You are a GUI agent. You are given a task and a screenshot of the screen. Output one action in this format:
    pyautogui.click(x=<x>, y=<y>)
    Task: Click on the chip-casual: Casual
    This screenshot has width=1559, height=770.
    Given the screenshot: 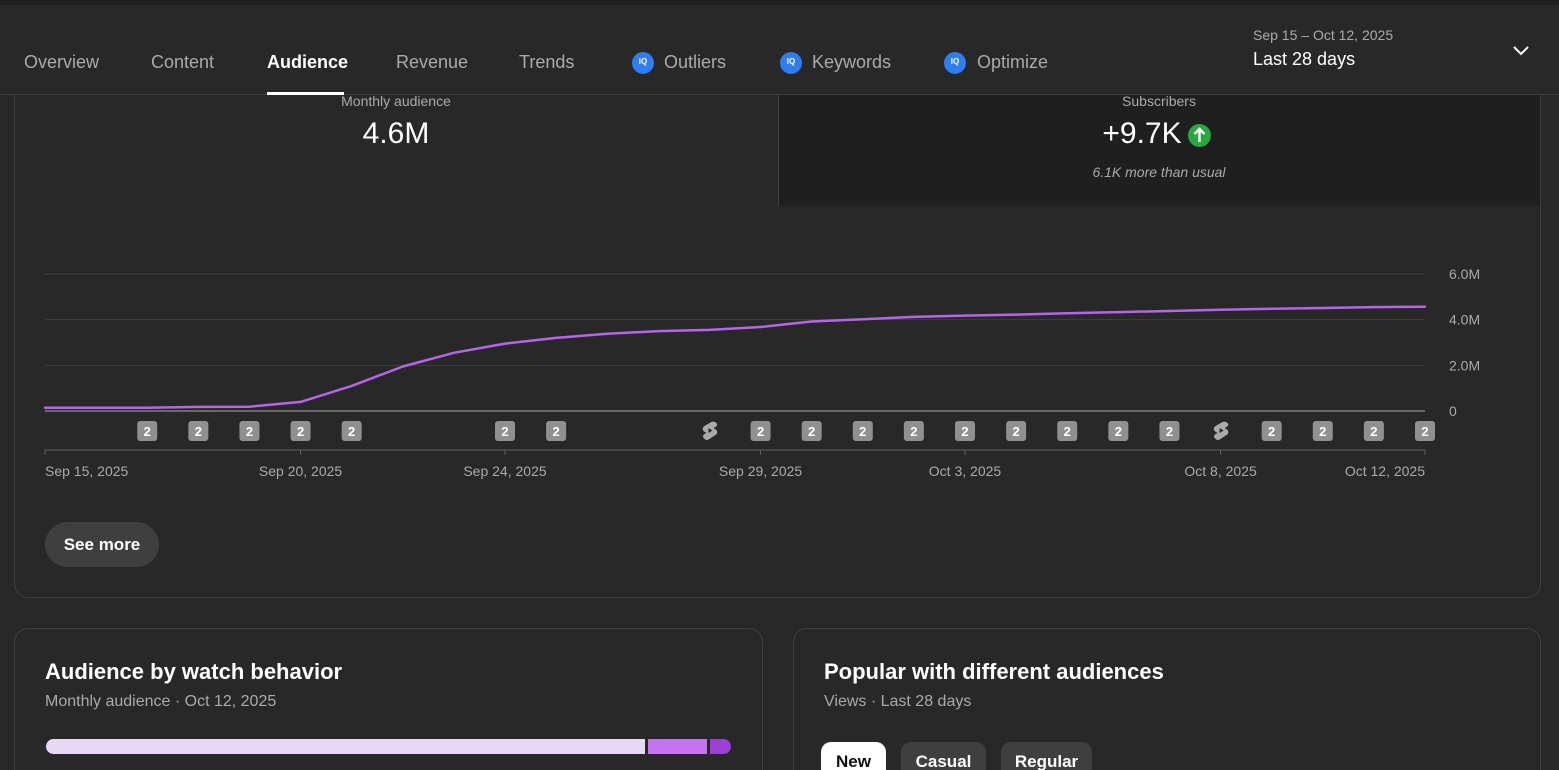 What is the action you would take?
    pyautogui.click(x=943, y=756)
    